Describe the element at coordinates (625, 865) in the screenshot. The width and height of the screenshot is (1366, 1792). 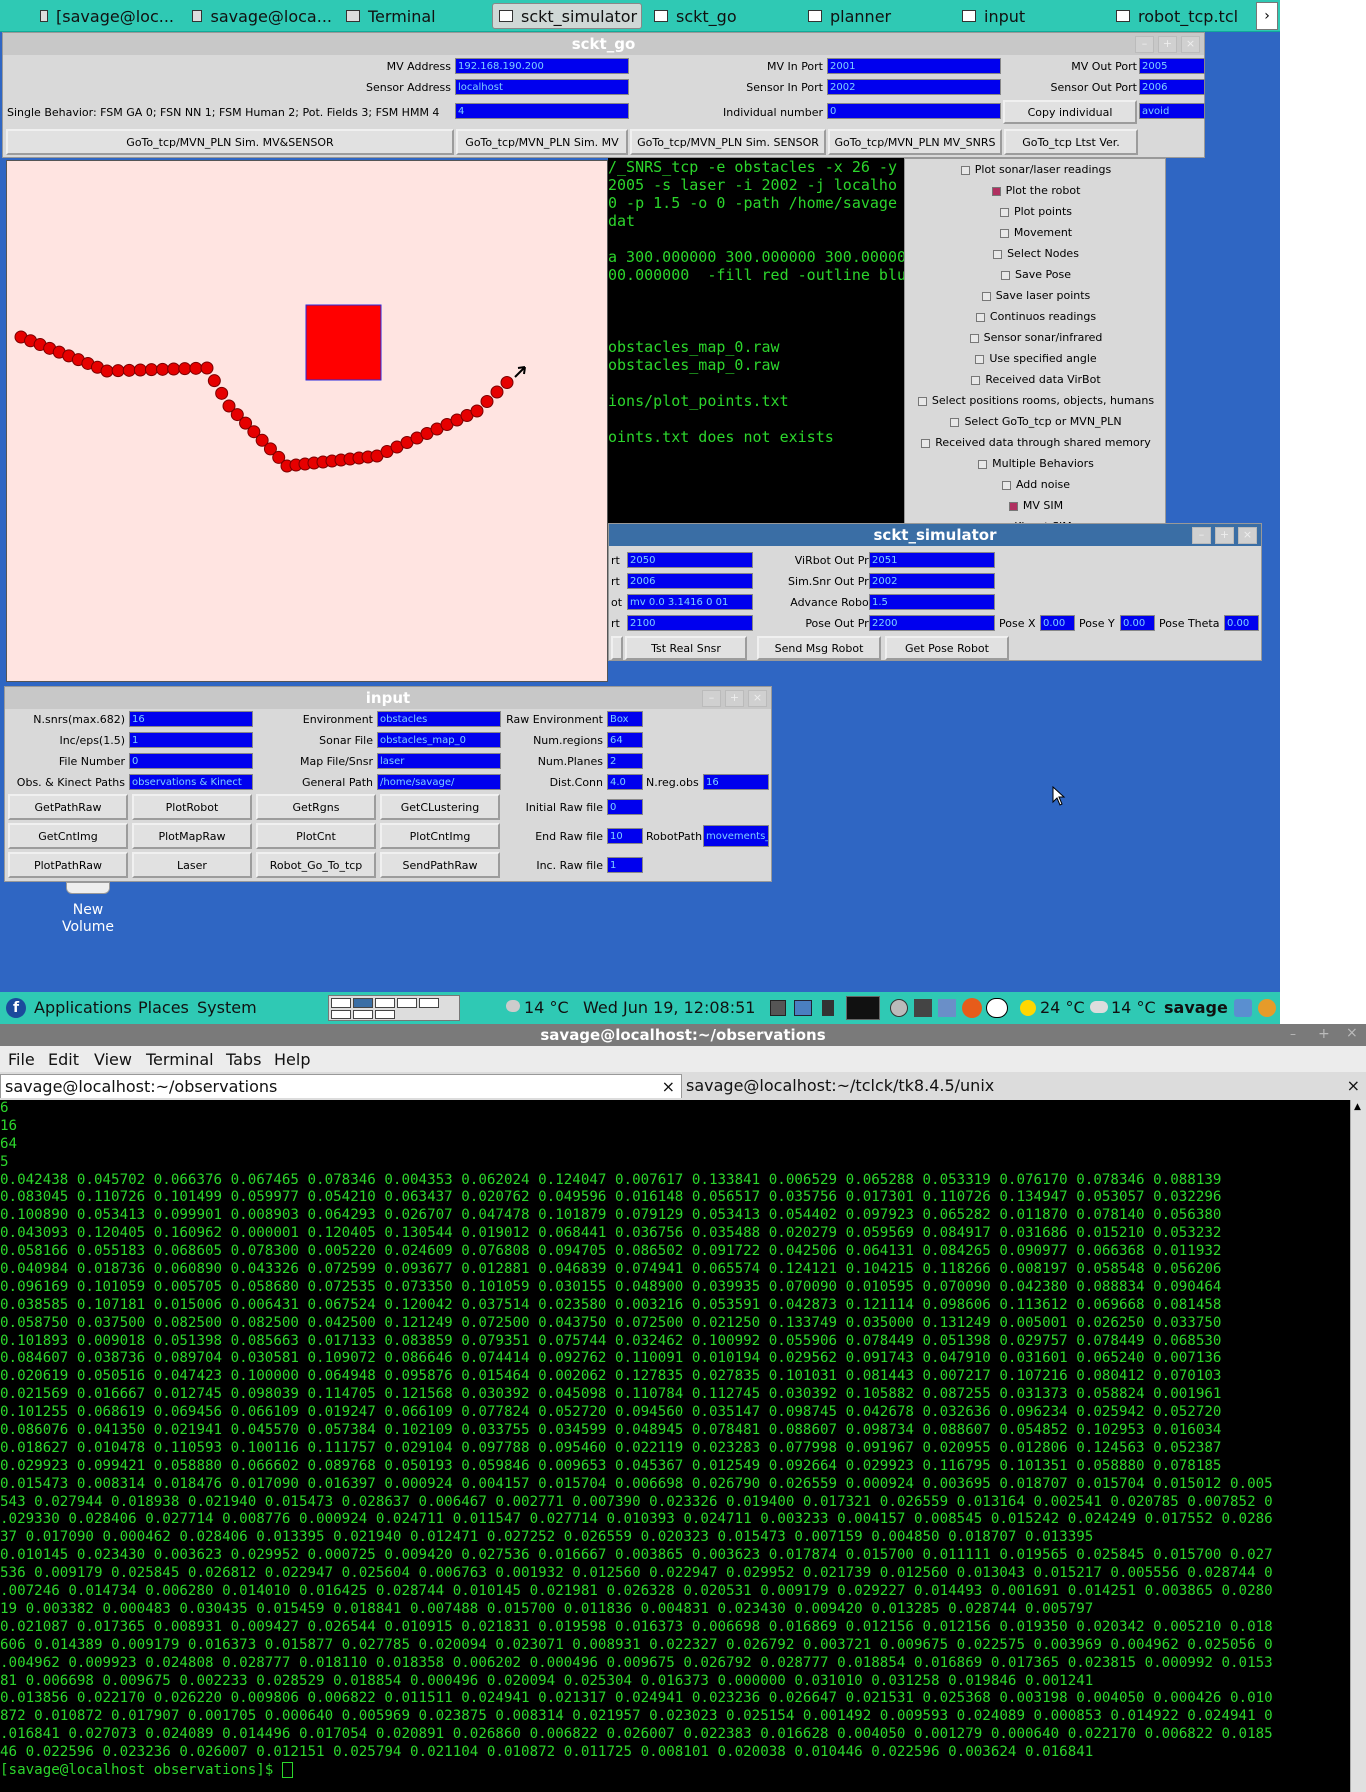
I see `inc-raw-field: 1` at that location.